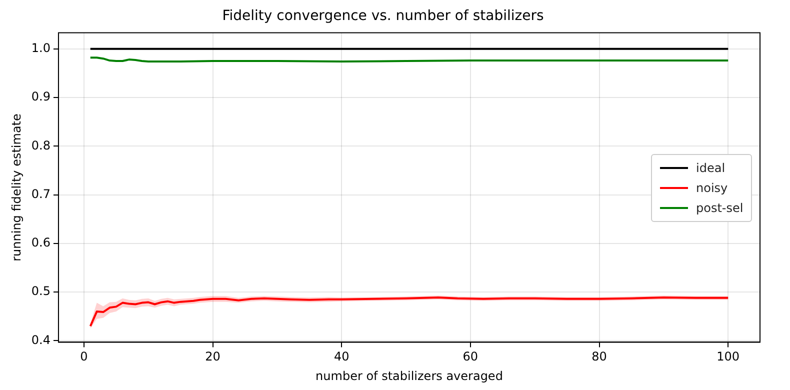  Describe the element at coordinates (40, 97) in the screenshot. I see `y-tick-label: 0.9` at that location.